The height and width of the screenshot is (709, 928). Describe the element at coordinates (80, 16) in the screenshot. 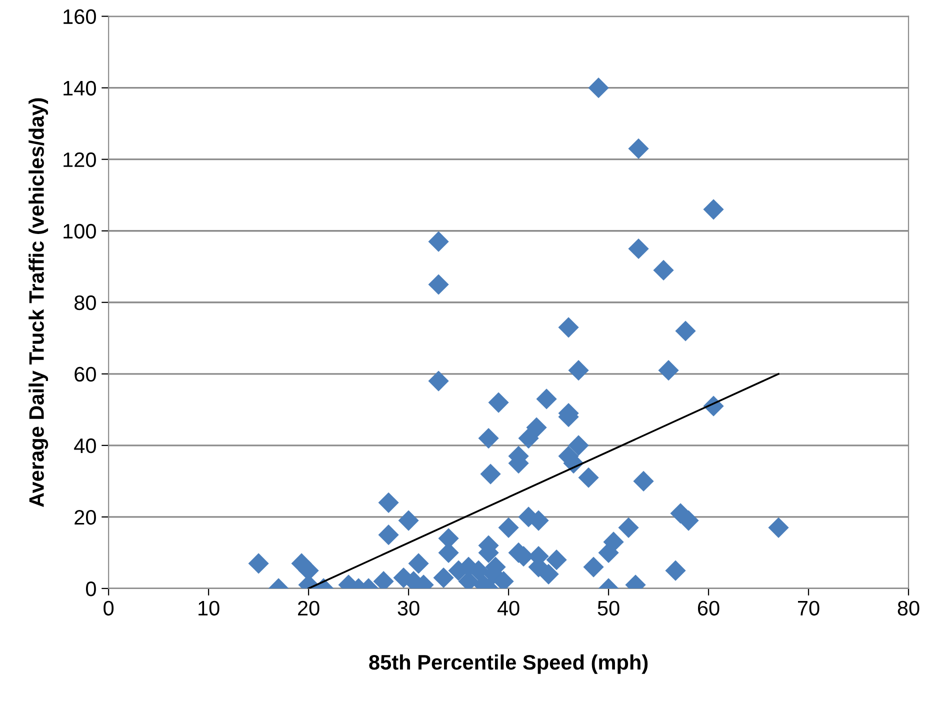

I see `y-tick-label: 160` at that location.